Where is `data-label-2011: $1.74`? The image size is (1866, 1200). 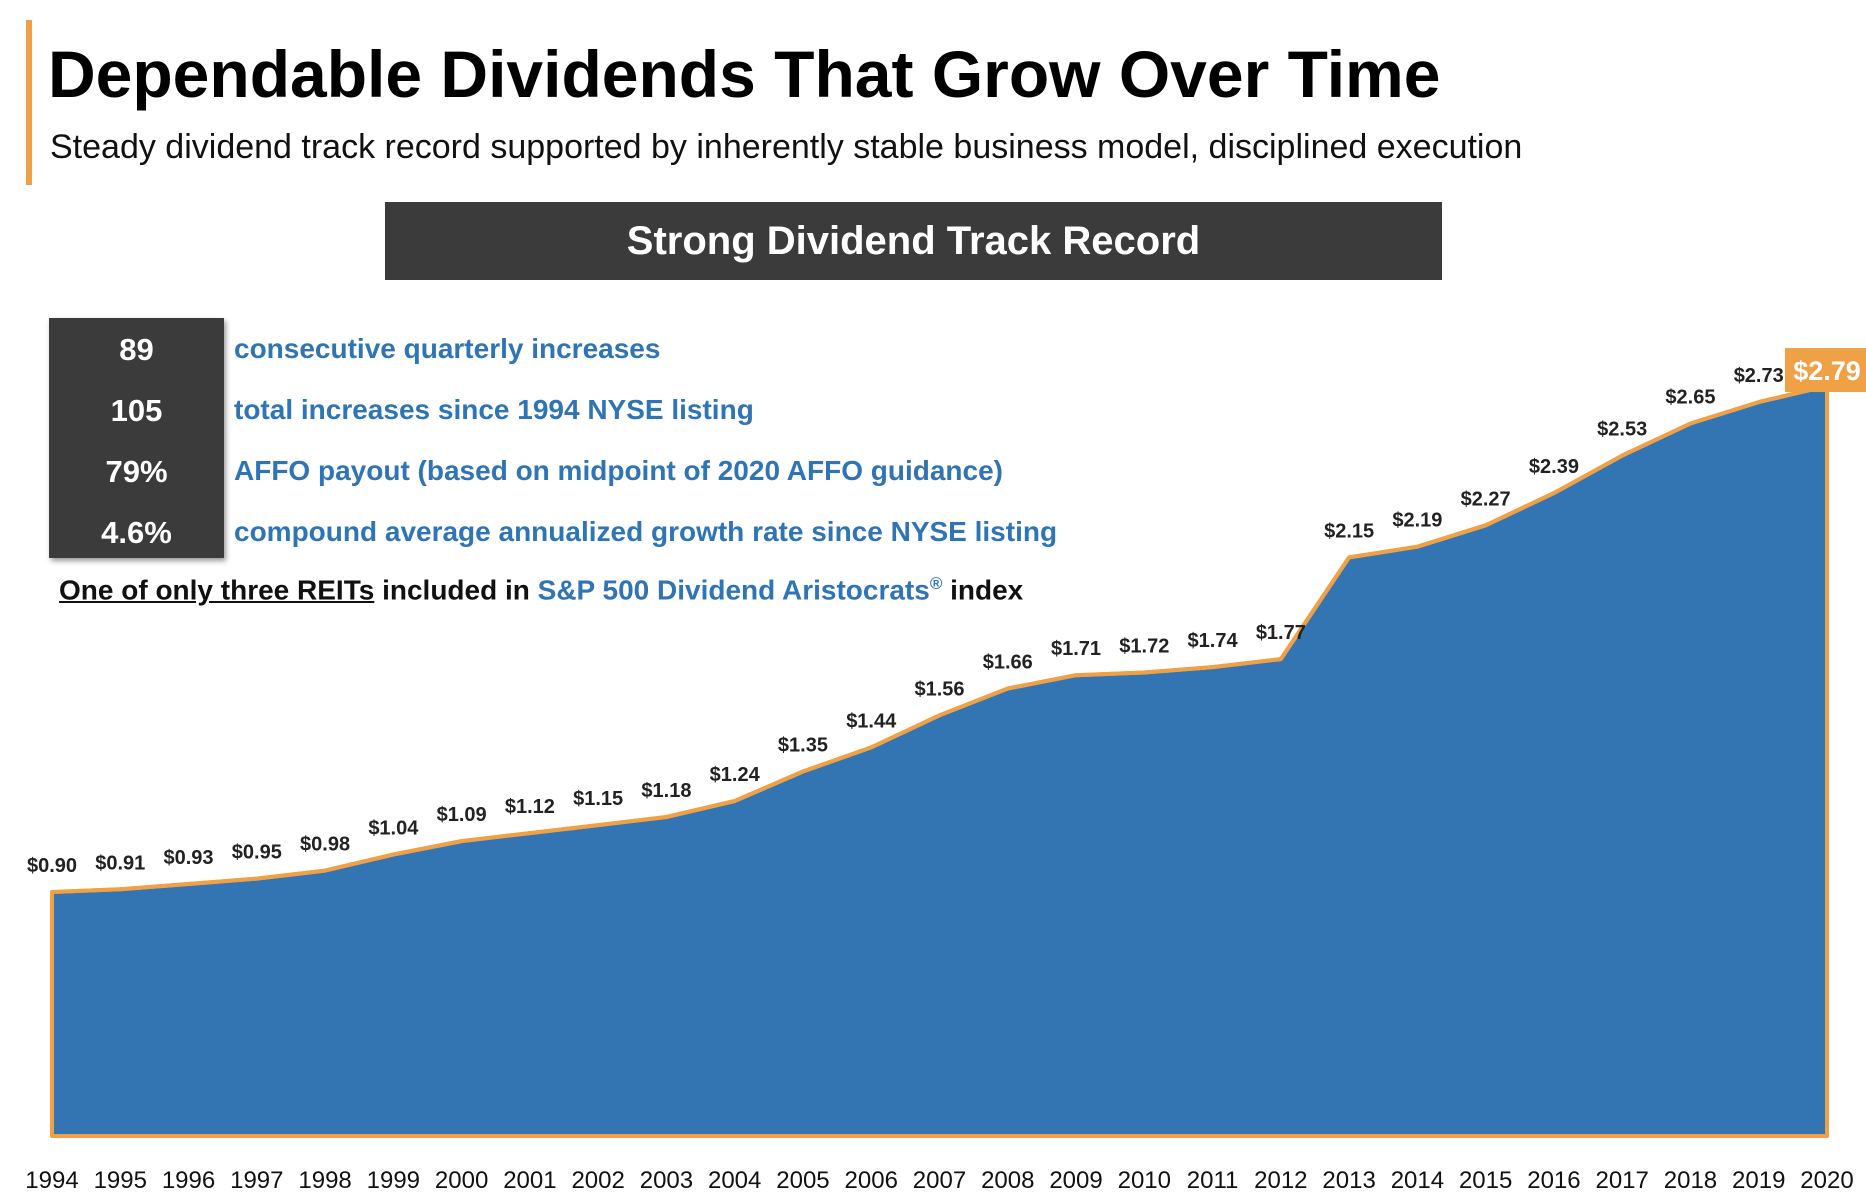 data-label-2011: $1.74 is located at coordinates (1213, 641).